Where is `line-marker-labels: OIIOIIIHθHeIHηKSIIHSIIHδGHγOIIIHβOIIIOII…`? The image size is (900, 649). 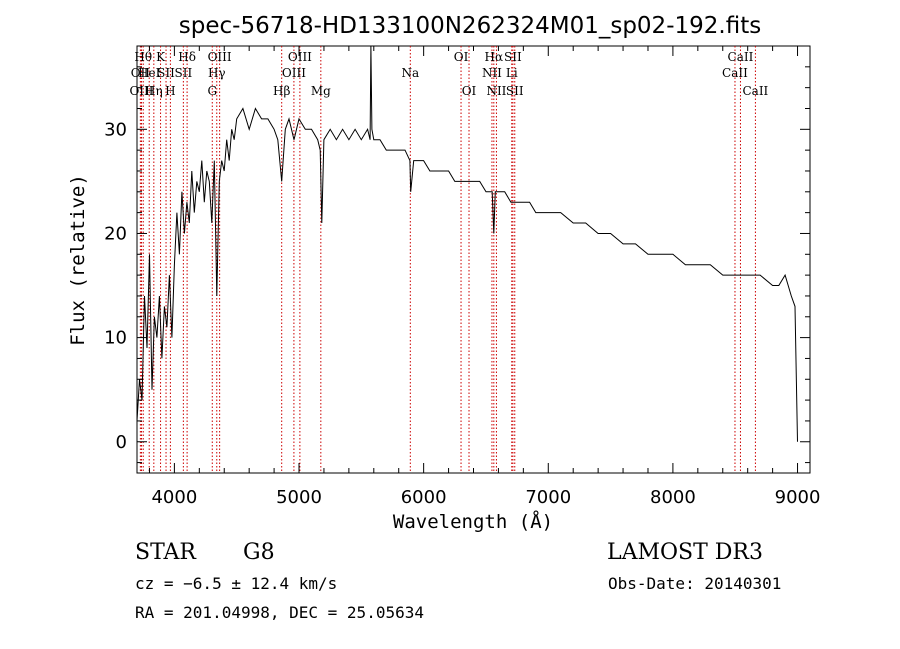
line-marker-labels: OIIOIIIHθHeIHηKSIIHSIIHδGHγOIIIHβOIIIOII… is located at coordinates (448, 74).